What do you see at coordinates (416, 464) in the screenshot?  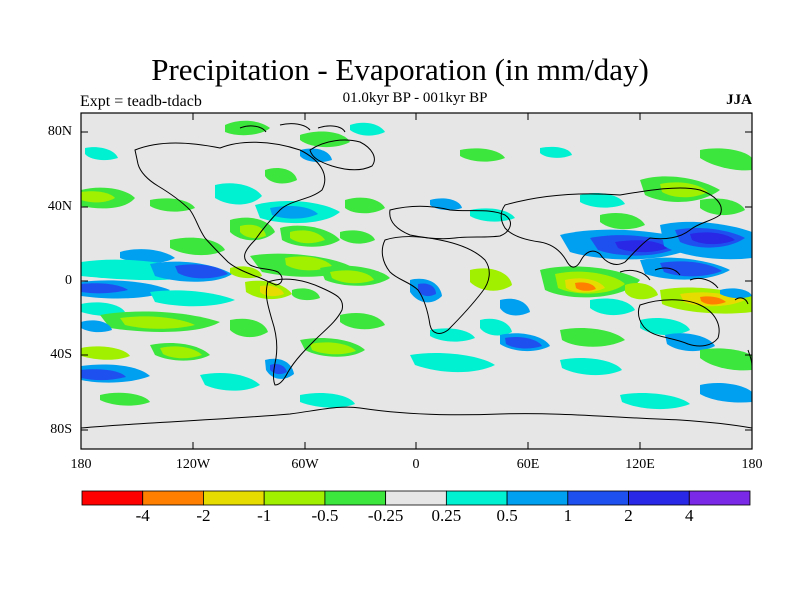 I see `lon-label-0: 0` at bounding box center [416, 464].